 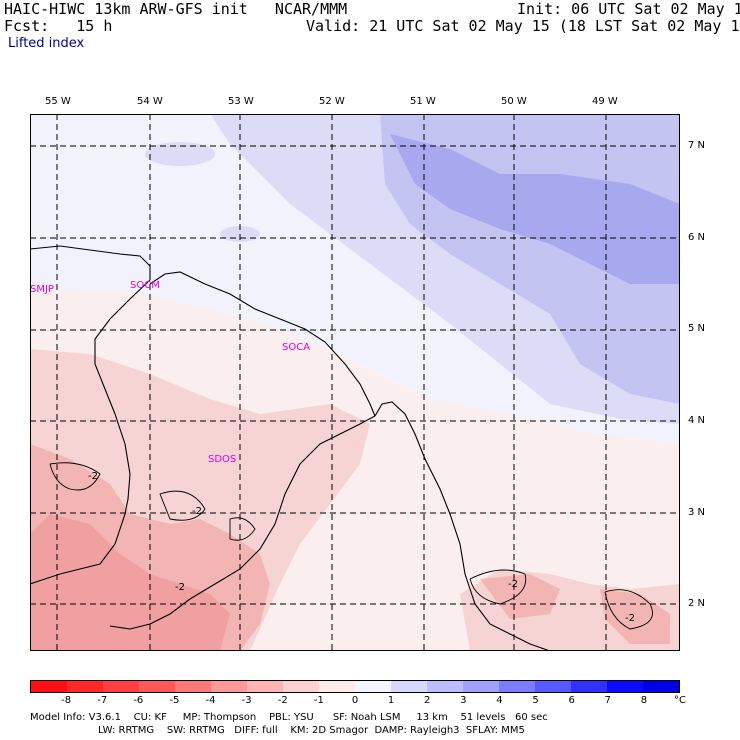 What do you see at coordinates (174, 700) in the screenshot?
I see `colorbar-tick-label: -5` at bounding box center [174, 700].